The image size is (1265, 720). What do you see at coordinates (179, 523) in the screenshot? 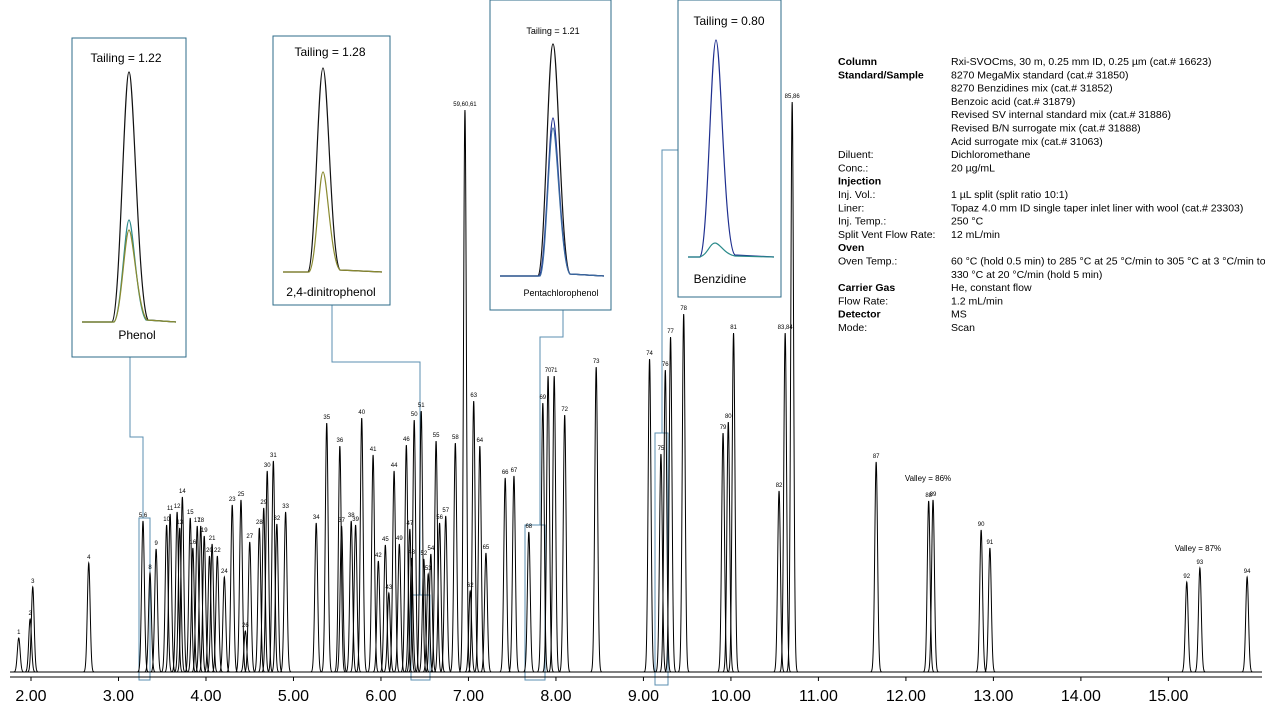
I see `peak-label: 13` at bounding box center [179, 523].